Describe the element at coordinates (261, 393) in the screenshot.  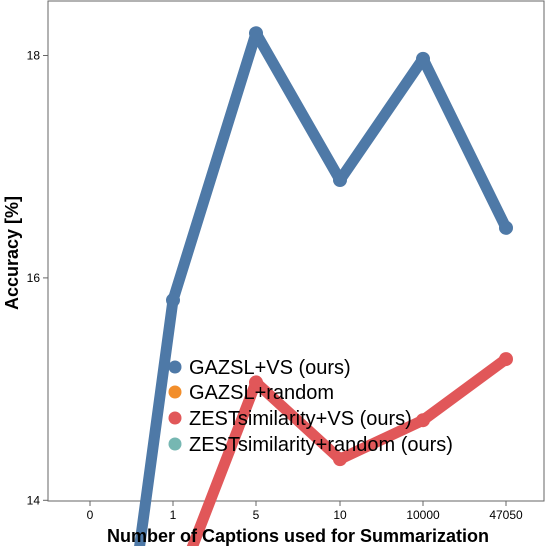
I see `legend-label: GAZSL+random` at that location.